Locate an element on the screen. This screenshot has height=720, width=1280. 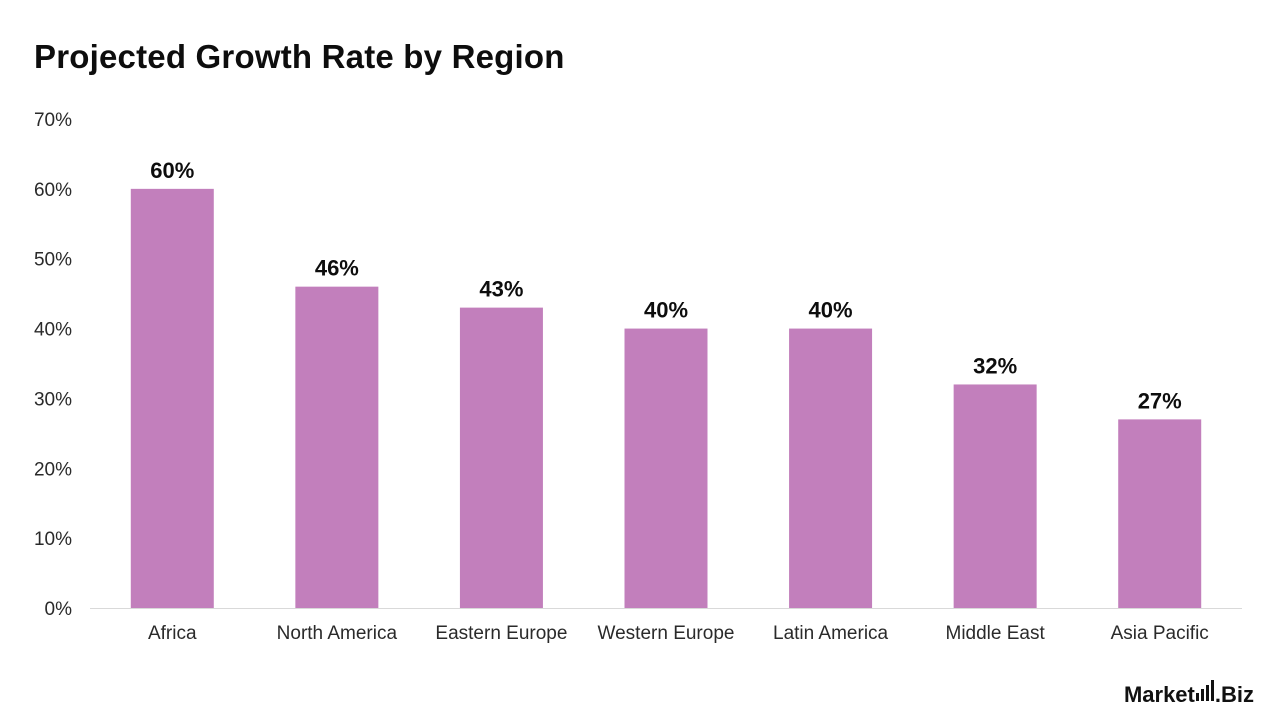
brand-logo: Market .Biz is located at coordinates (1189, 689).